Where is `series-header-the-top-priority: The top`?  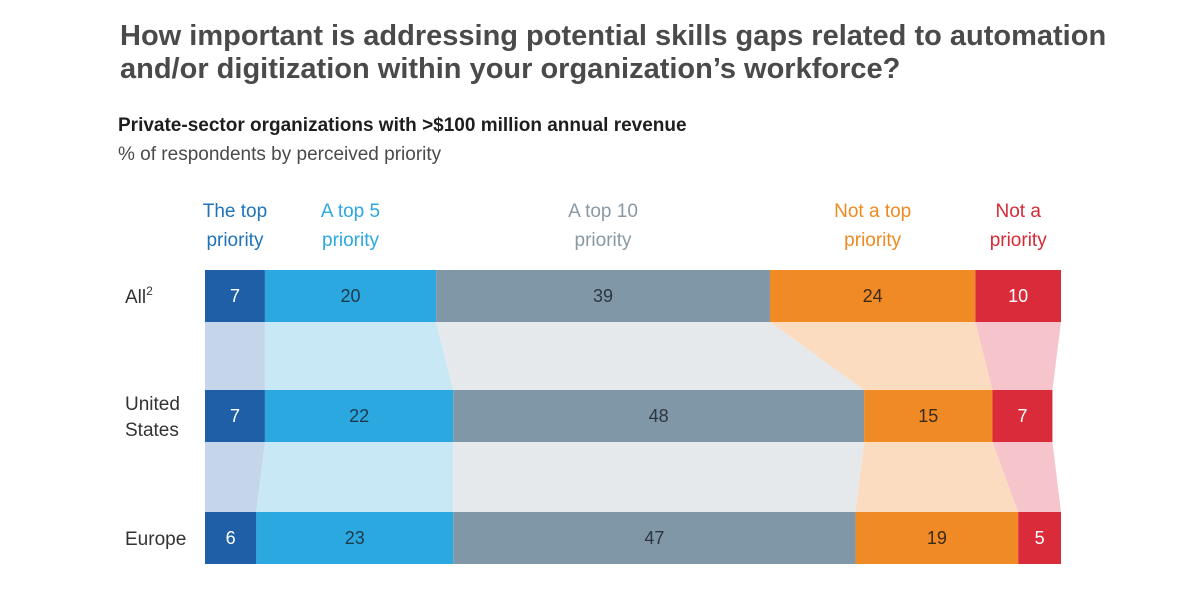
series-header-the-top-priority: The top is located at coordinates (235, 211).